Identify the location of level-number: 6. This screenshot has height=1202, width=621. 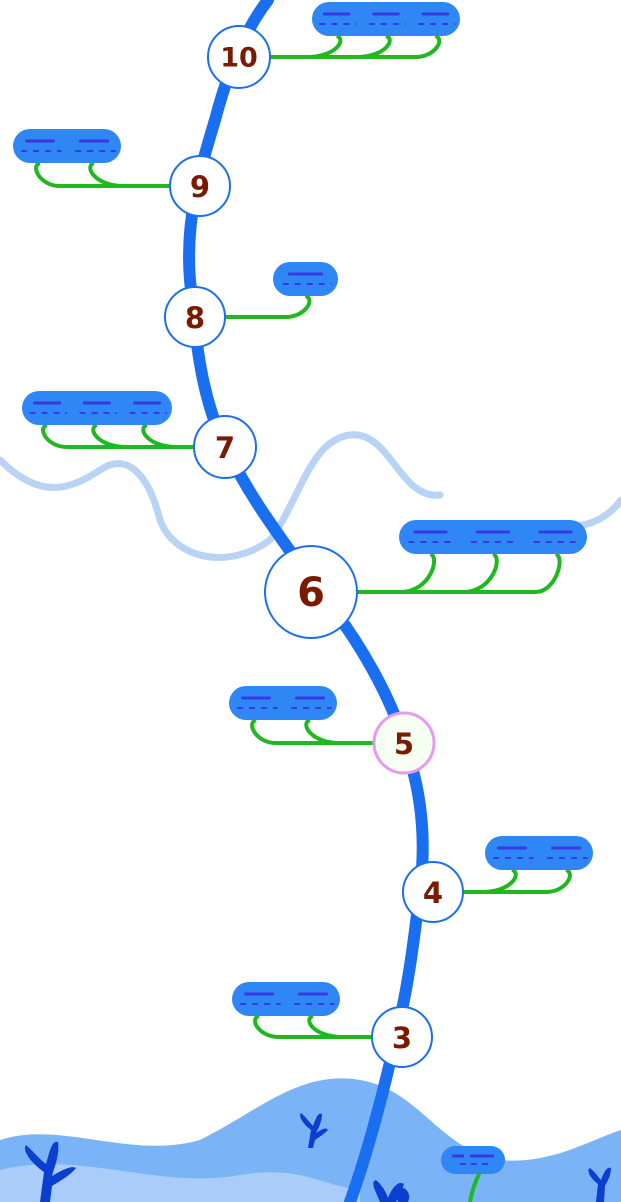
(311, 593).